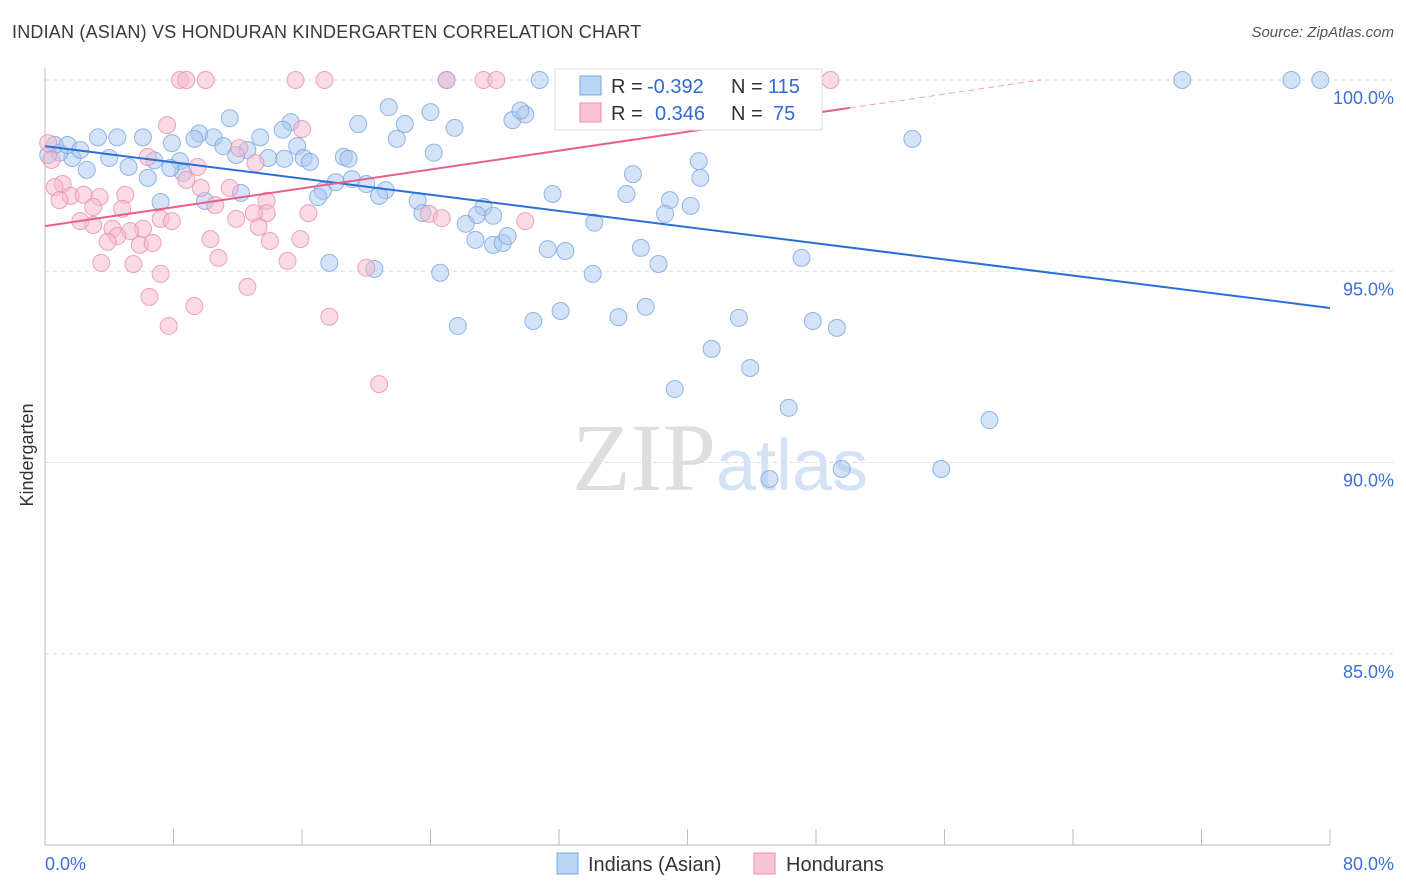 Image resolution: width=1406 pixels, height=892 pixels. I want to click on watermark: ZIPatlas, so click(720, 457).